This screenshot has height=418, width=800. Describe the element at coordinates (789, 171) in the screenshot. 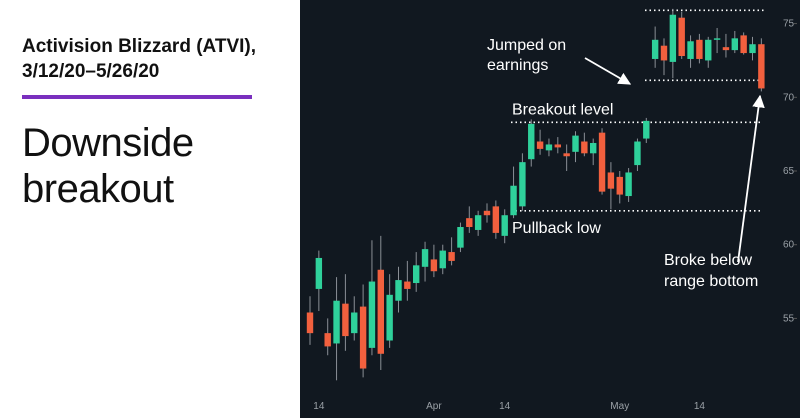

I see `y-tick-label: 65` at that location.